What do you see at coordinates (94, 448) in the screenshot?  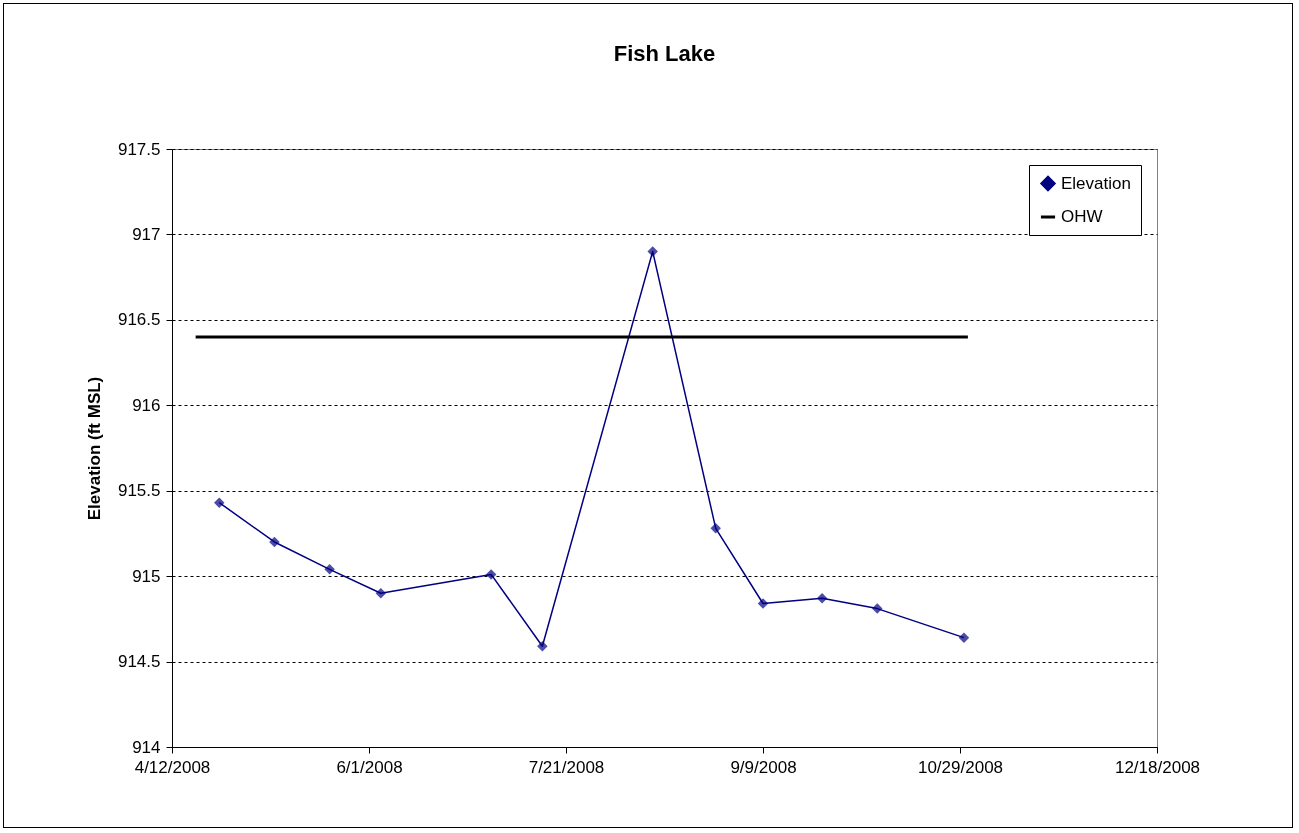 I see `y-axis-title: Elevation (ft MSL)` at bounding box center [94, 448].